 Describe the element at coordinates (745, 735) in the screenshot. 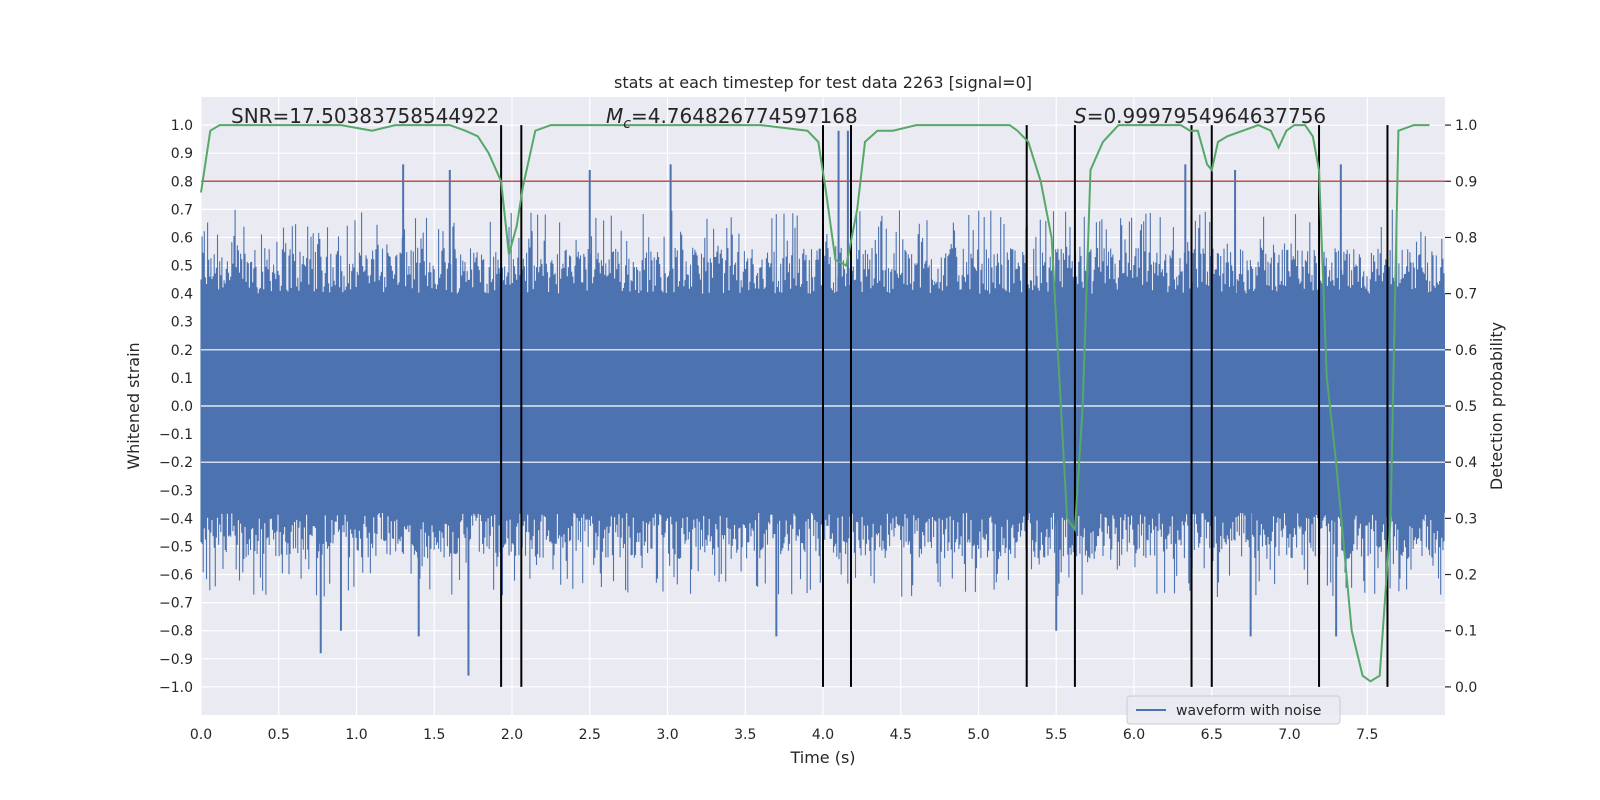

I see `x-tick-label: 3.5` at that location.